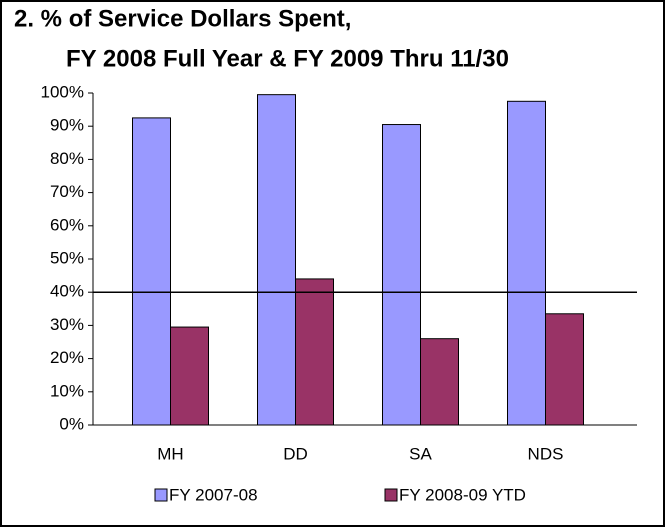 This screenshot has height=527, width=665. What do you see at coordinates (287, 58) in the screenshot?
I see `chart-title: FY 2008 Full Year & FY 2009 Thru 11/30` at bounding box center [287, 58].